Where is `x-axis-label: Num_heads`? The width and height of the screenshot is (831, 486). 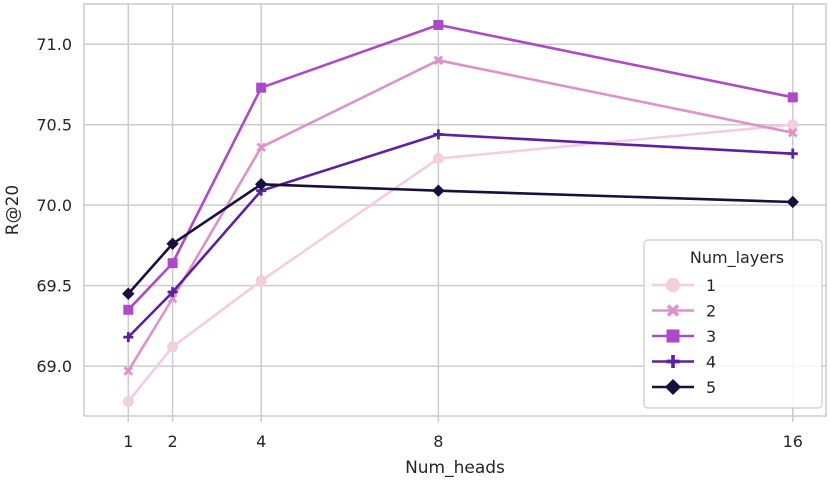
x-axis-label: Num_heads is located at coordinates (455, 468).